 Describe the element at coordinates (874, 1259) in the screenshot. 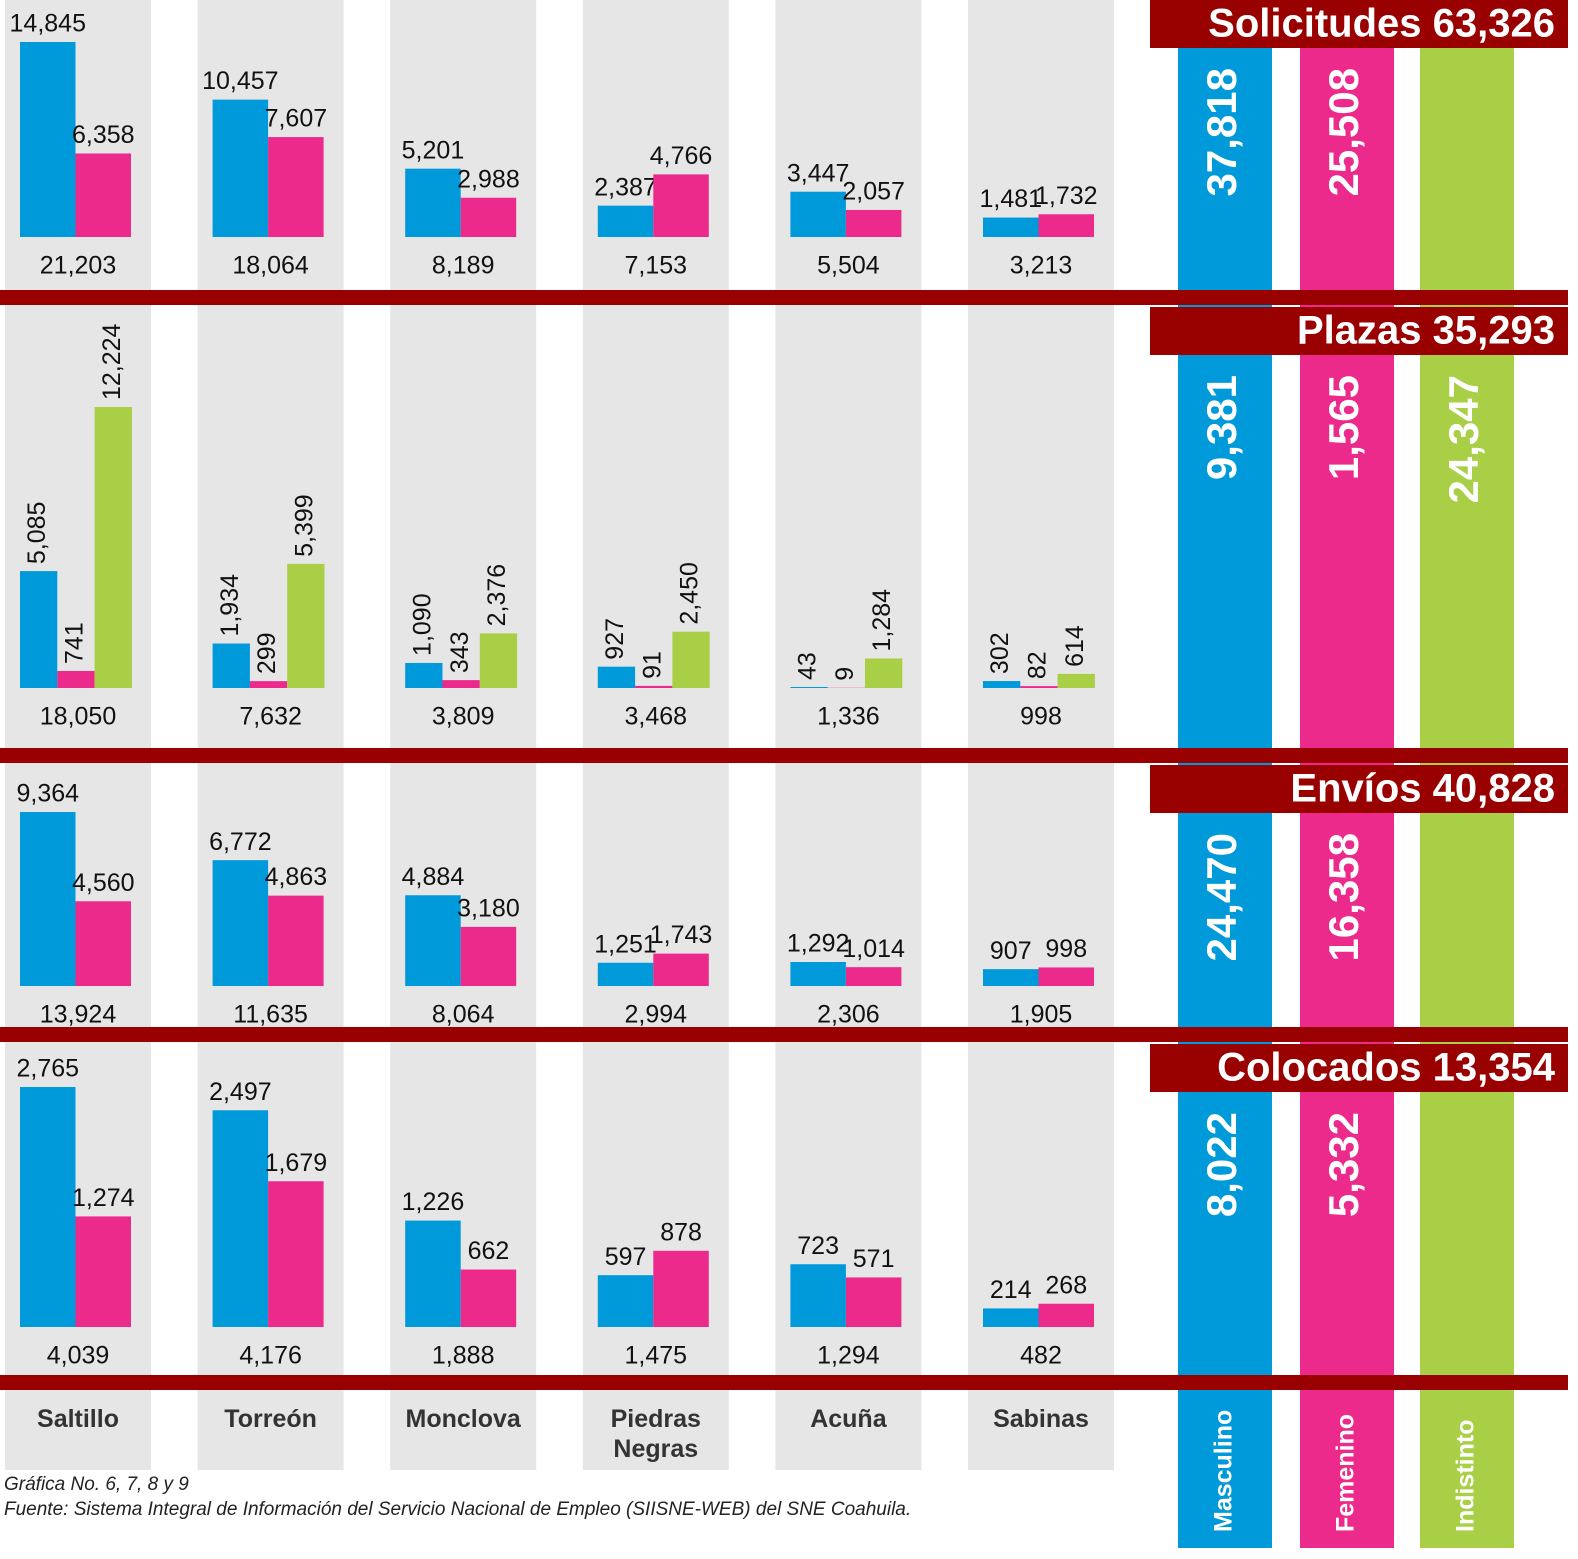

I see `value-label: 571` at that location.